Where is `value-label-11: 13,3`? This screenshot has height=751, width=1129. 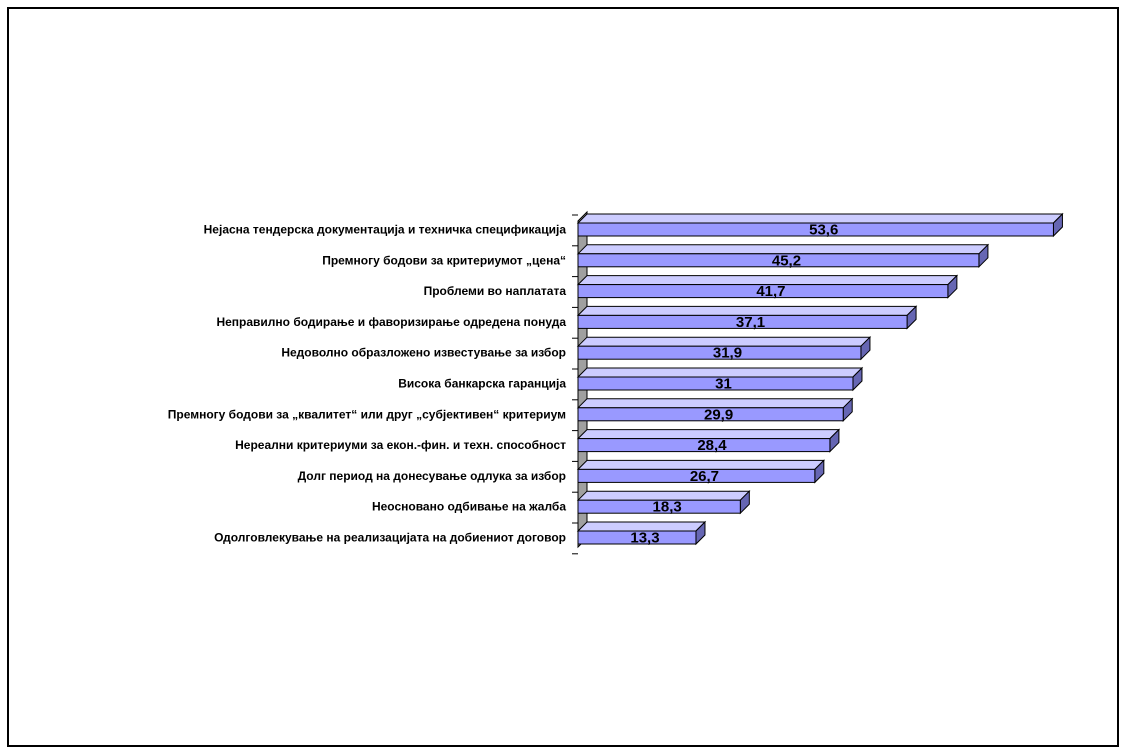
value-label-11: 13,3 is located at coordinates (644, 538).